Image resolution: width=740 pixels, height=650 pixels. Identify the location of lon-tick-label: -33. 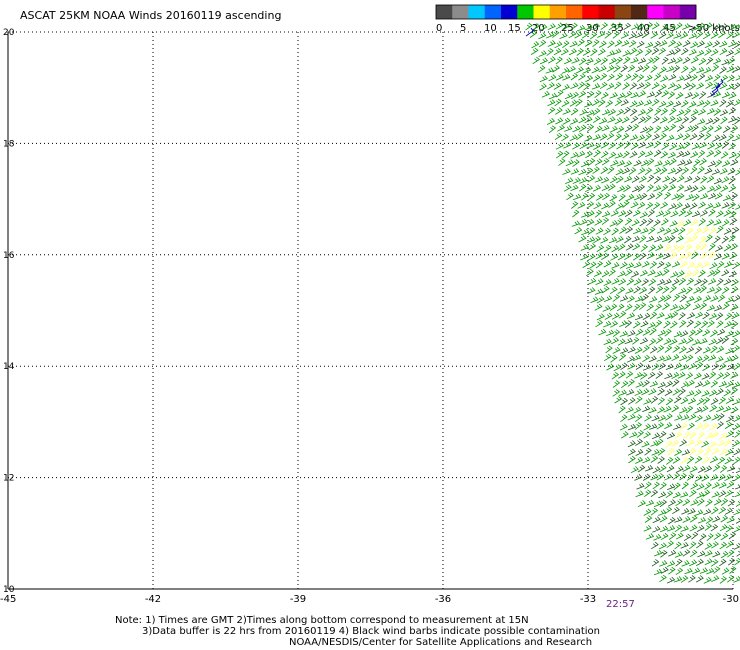
(588, 599).